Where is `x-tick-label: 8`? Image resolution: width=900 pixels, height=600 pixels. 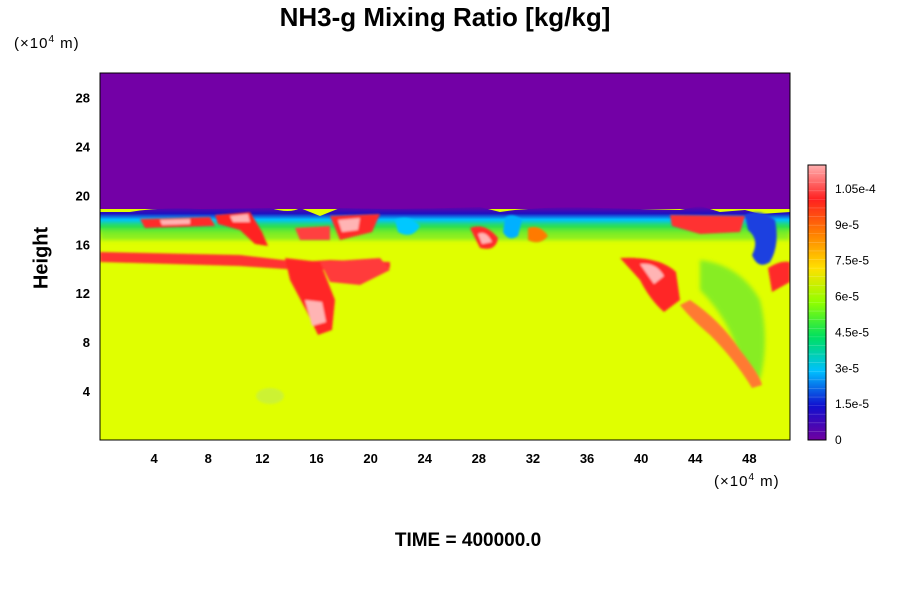 x-tick-label: 8 is located at coordinates (208, 458).